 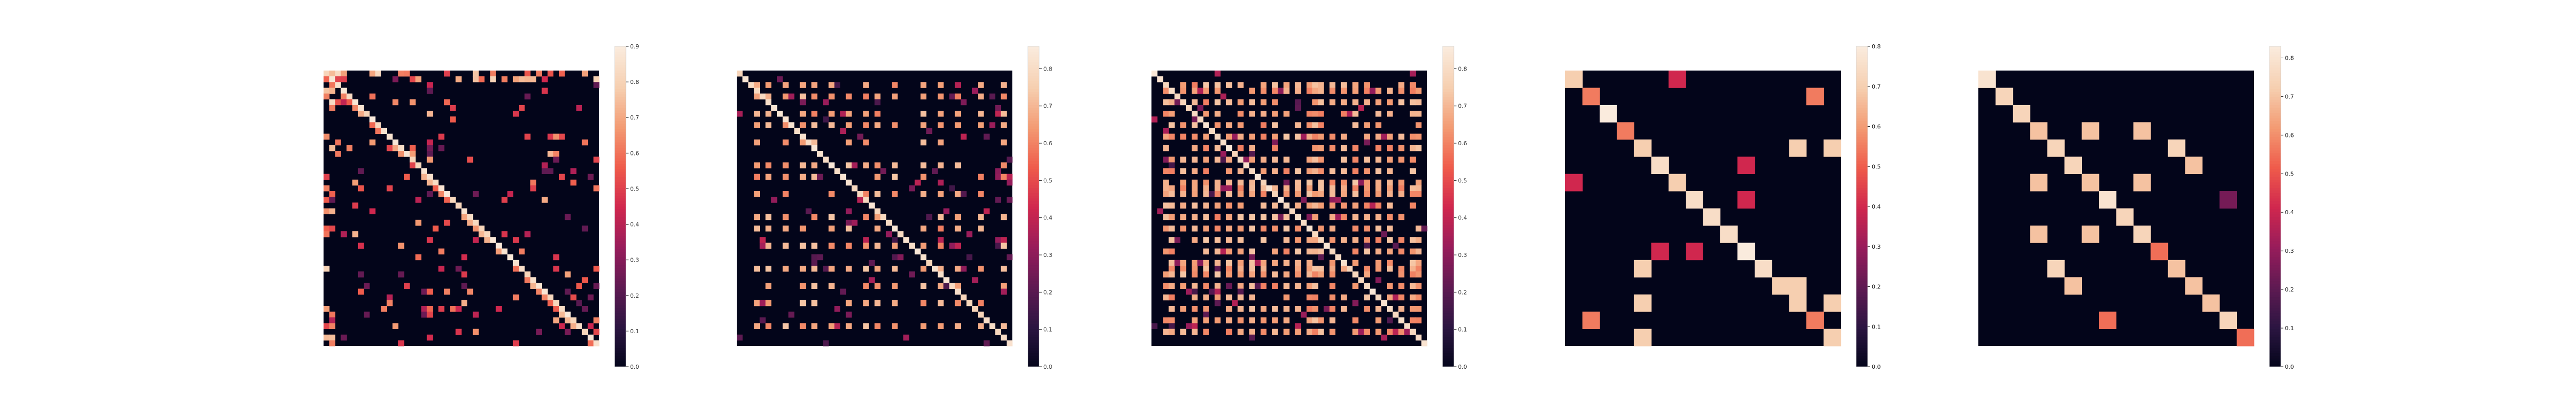 I want to click on colorbar-tick-label: 0.4, so click(x=2289, y=213).